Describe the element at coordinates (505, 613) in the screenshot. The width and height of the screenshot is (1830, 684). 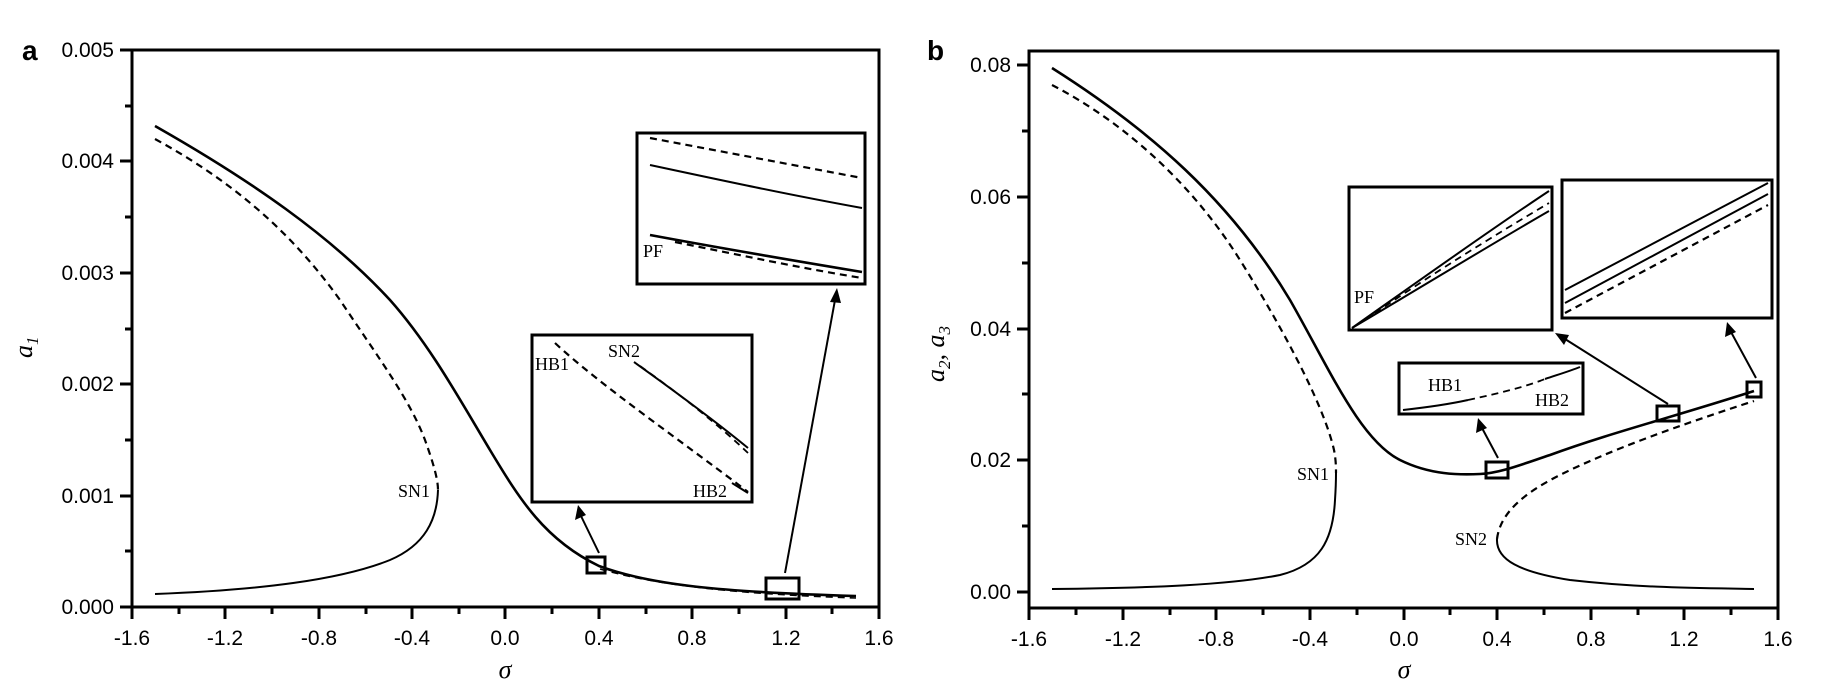
I see `panel-a-x-ticks` at that location.